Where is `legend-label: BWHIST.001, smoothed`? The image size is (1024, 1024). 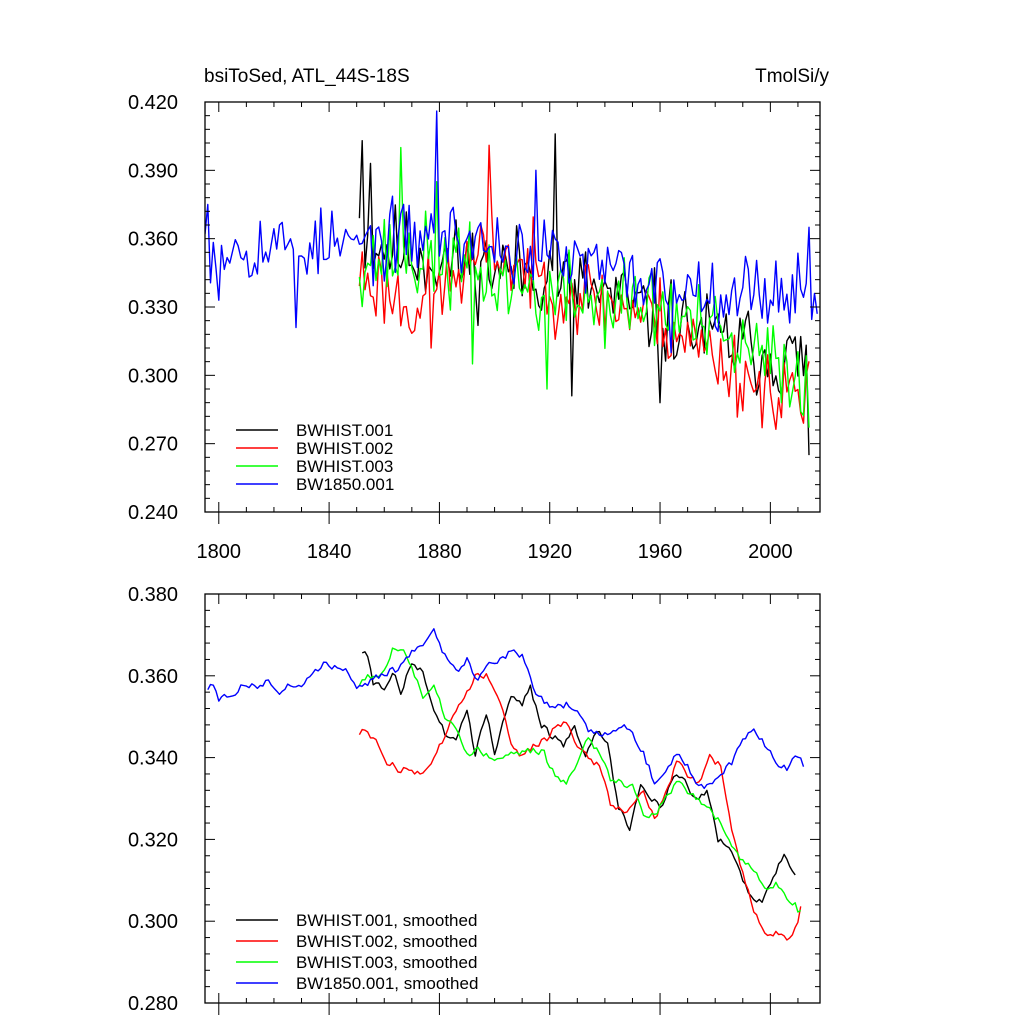 legend-label: BWHIST.001, smoothed is located at coordinates (386, 920).